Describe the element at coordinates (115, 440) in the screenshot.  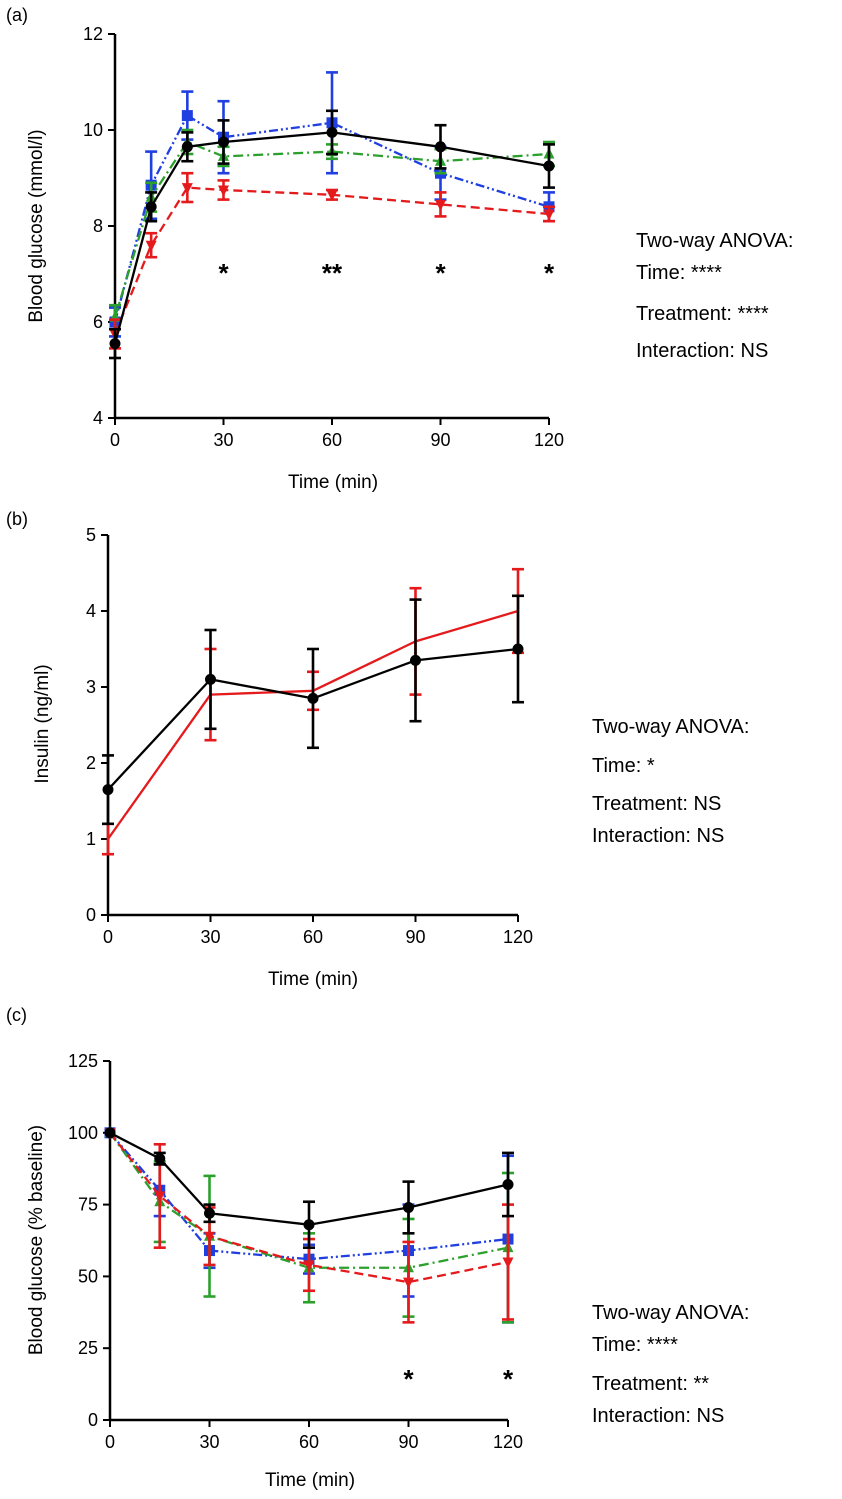
I see `panel-a-x-tick-label: 0` at that location.